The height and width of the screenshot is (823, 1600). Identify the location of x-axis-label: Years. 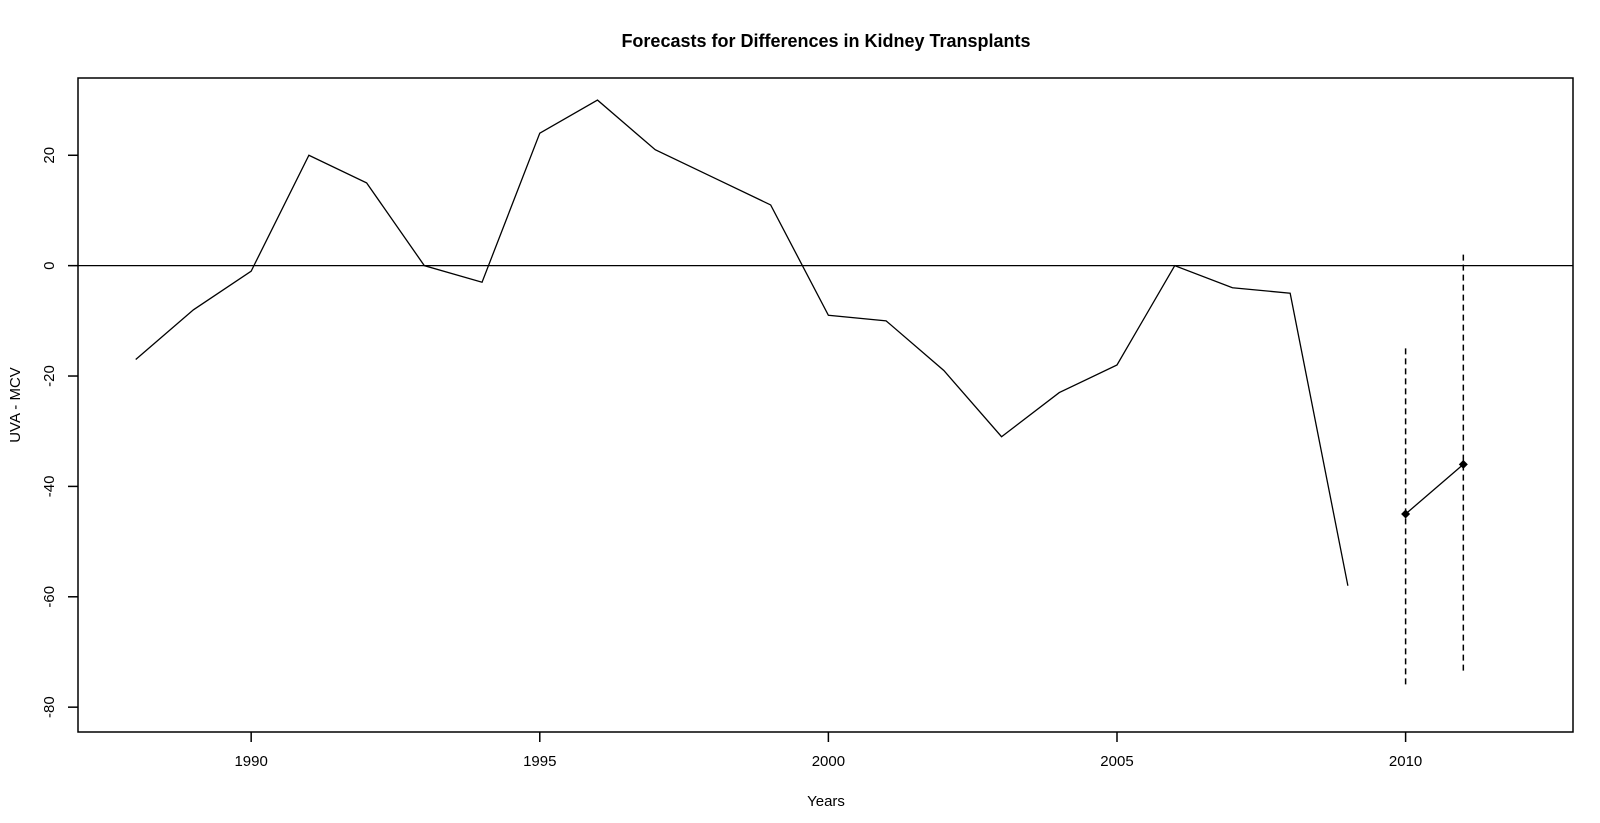
(826, 801).